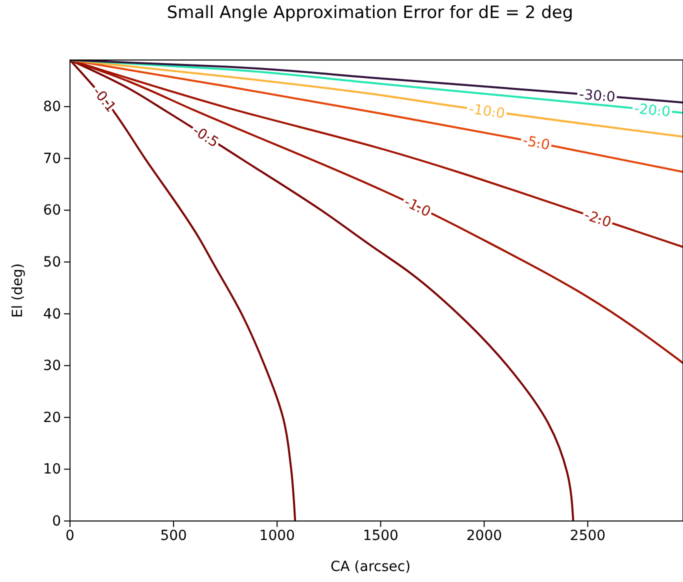  Describe the element at coordinates (484, 536) in the screenshot. I see `x-tick-label: 2000` at that location.